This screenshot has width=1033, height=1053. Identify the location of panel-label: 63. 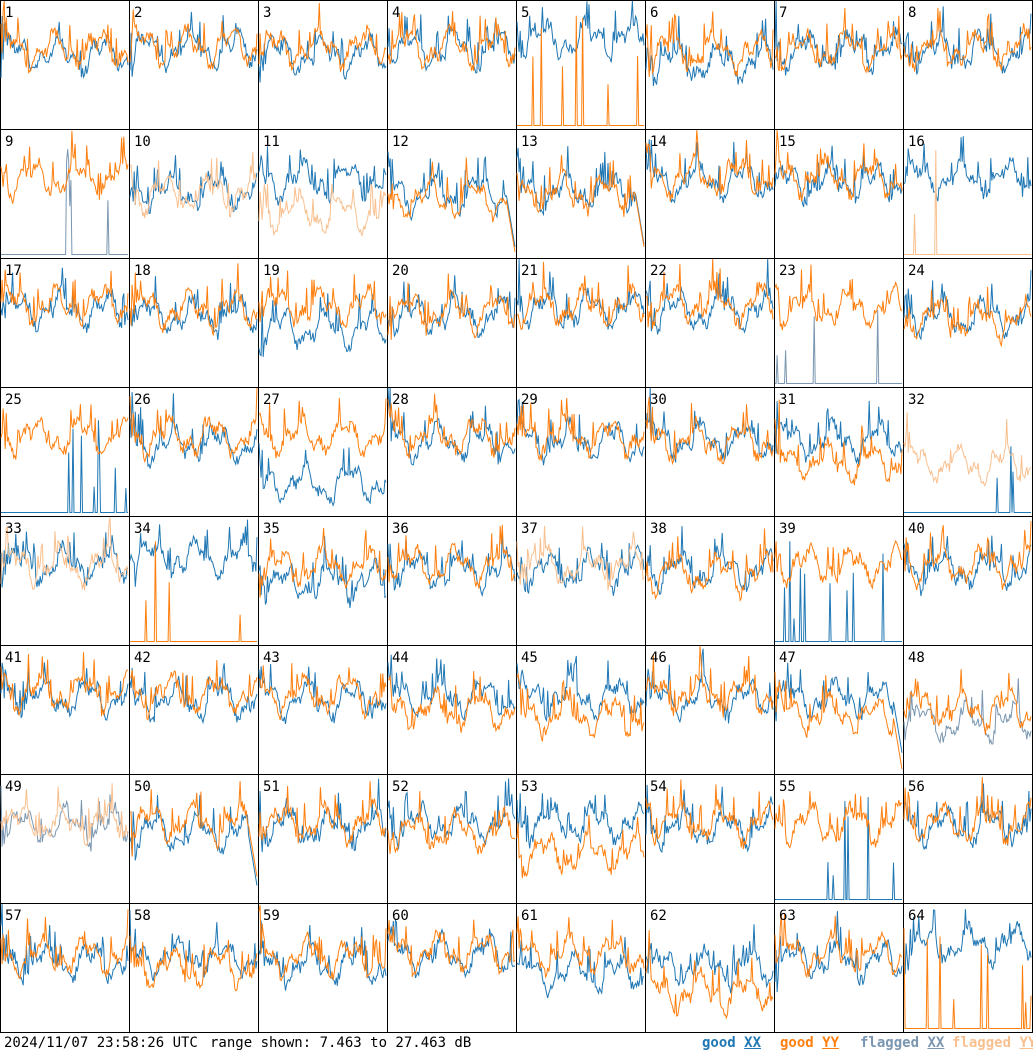
(787, 916).